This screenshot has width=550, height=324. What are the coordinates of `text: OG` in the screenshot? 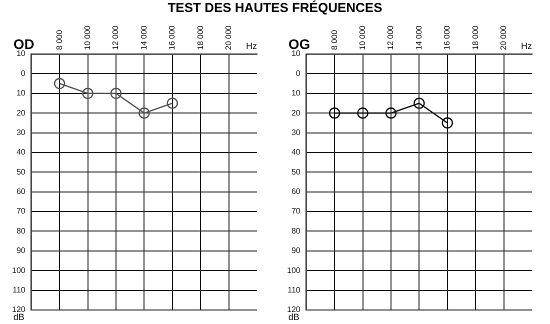 It's located at (299, 44).